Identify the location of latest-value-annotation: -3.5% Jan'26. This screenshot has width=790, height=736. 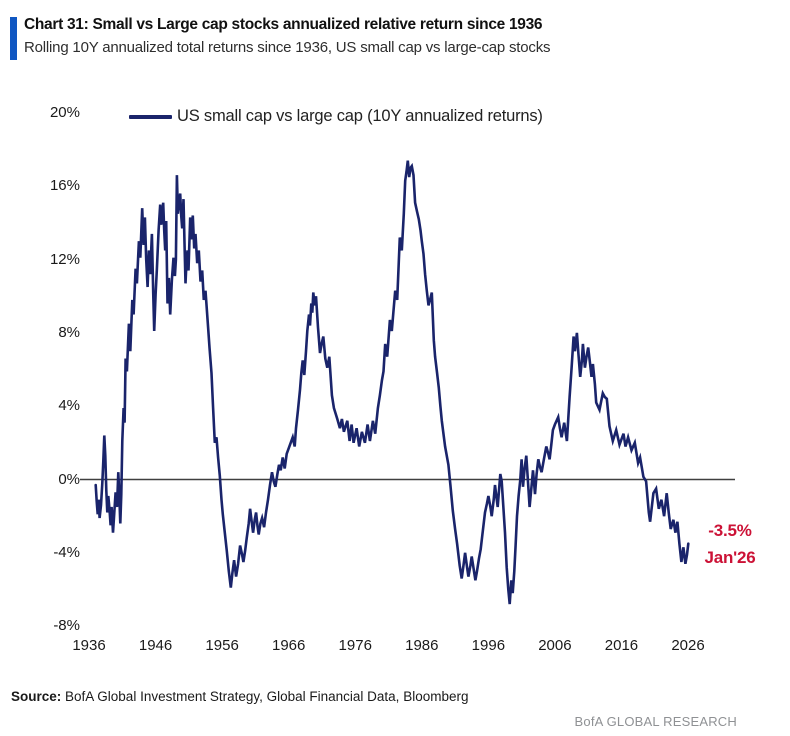
(730, 544).